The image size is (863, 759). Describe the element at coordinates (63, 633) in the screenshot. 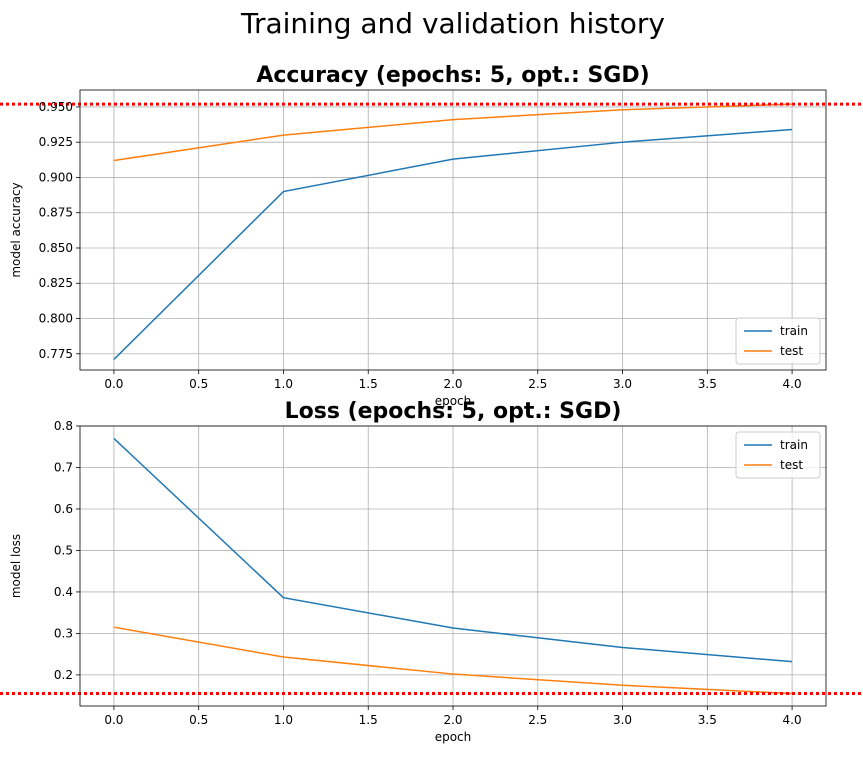

I see `y-tick-label: 0.3` at that location.